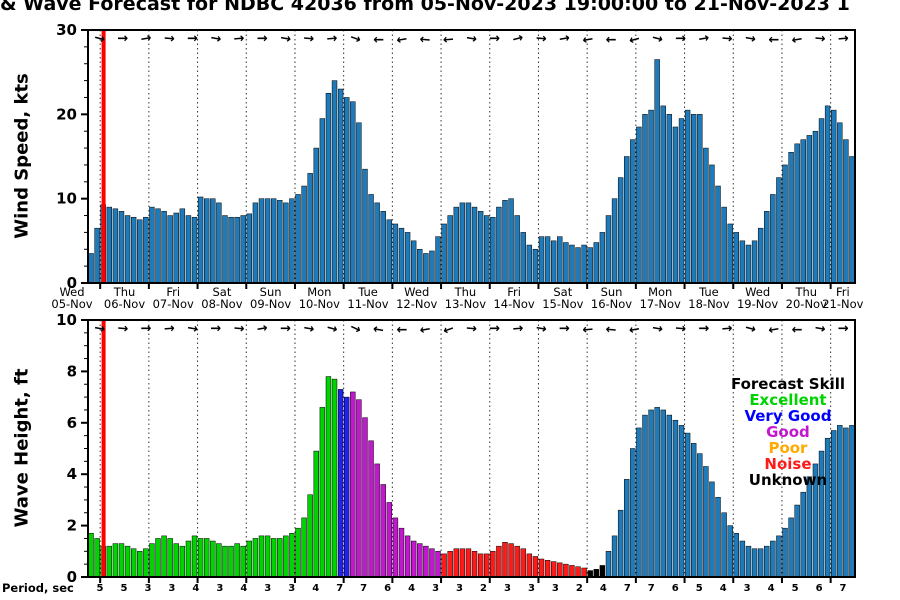  Describe the element at coordinates (788, 416) in the screenshot. I see `legend-entry-very-good: Very Good` at that location.